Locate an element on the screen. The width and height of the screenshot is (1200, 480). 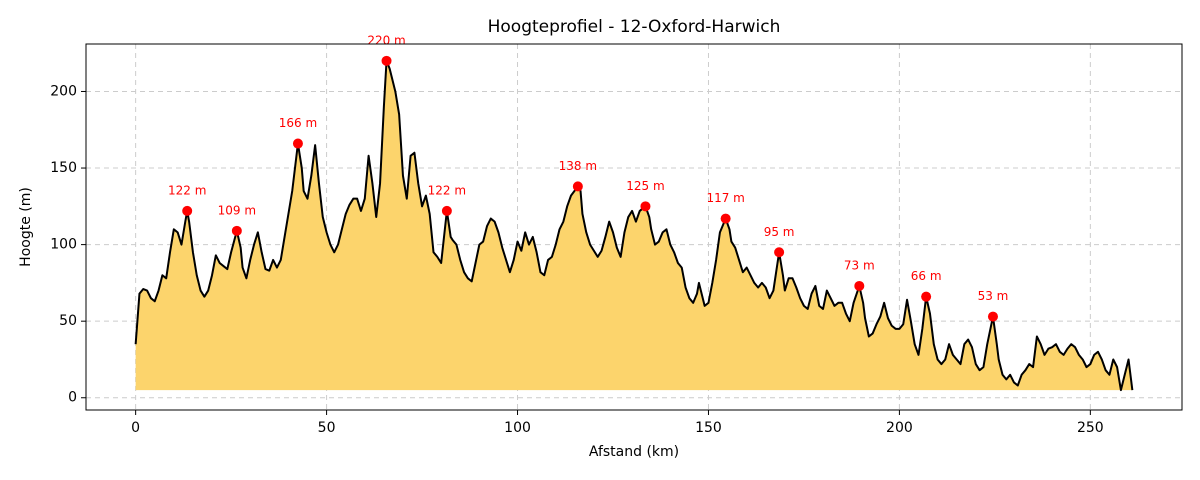
peak-label: 95 m is located at coordinates (779, 232).